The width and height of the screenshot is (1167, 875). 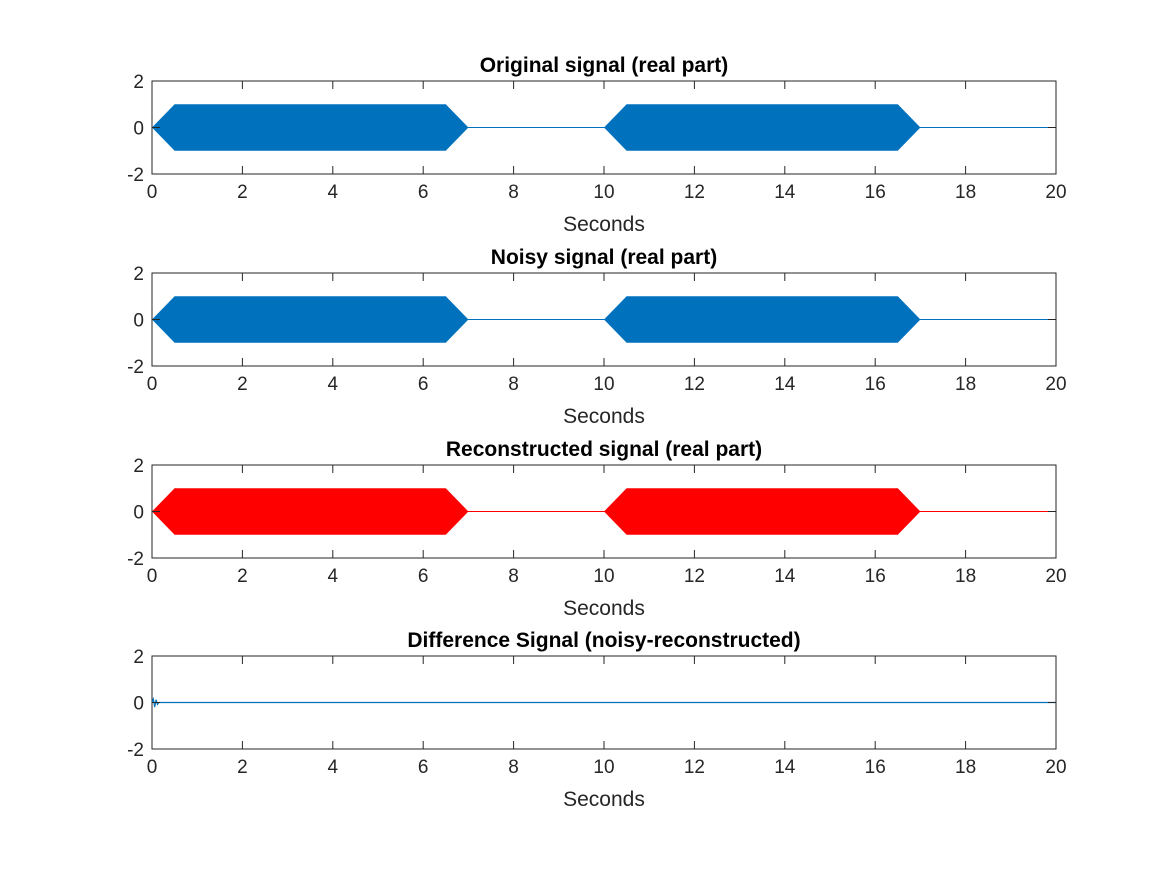 What do you see at coordinates (604, 65) in the screenshot?
I see `subplot-title: Original signal (real part)` at bounding box center [604, 65].